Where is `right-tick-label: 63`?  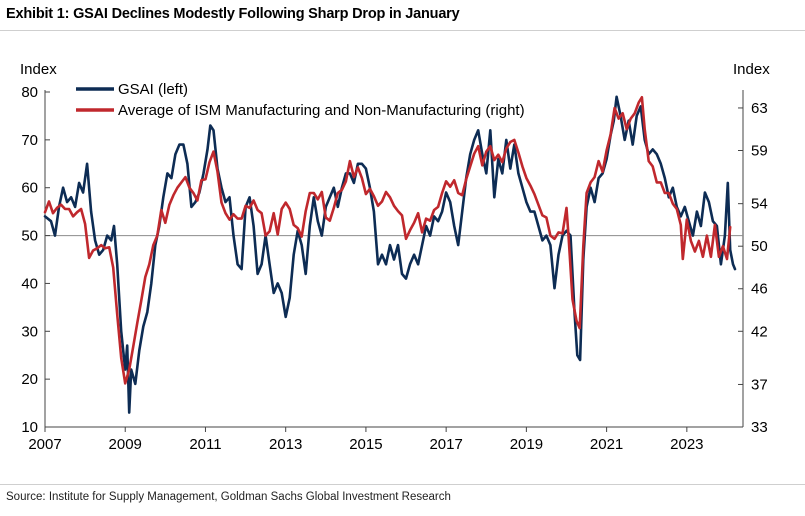
right-tick-label: 63 is located at coordinates (759, 108).